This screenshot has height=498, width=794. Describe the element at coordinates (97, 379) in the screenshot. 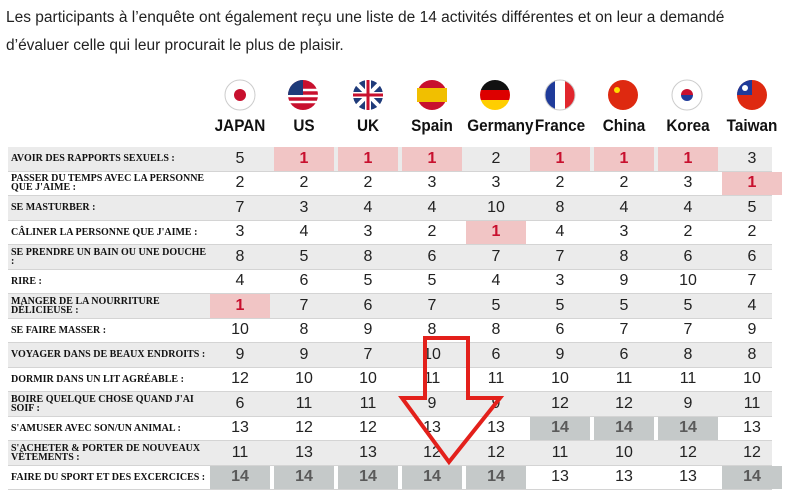

I see `row-label: DORMIR DANS UN LIT AGRÉABLE :` at that location.